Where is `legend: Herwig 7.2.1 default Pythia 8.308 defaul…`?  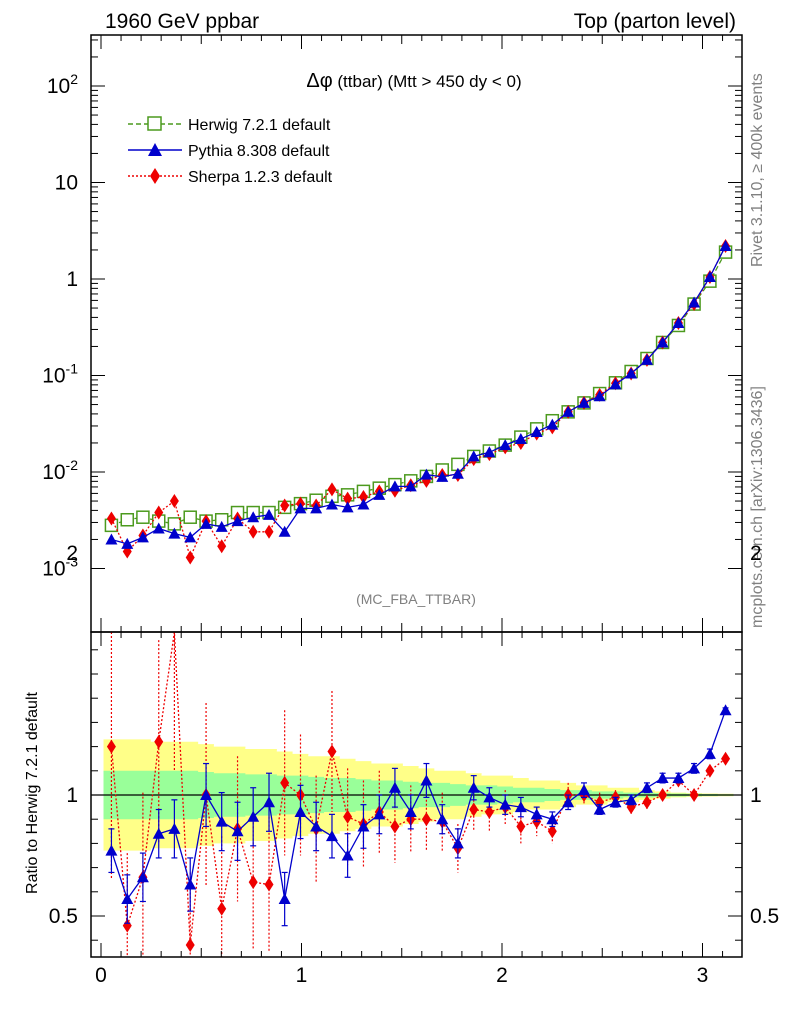
legend: Herwig 7.2.1 default Pythia 8.308 defaul… is located at coordinates (230, 151).